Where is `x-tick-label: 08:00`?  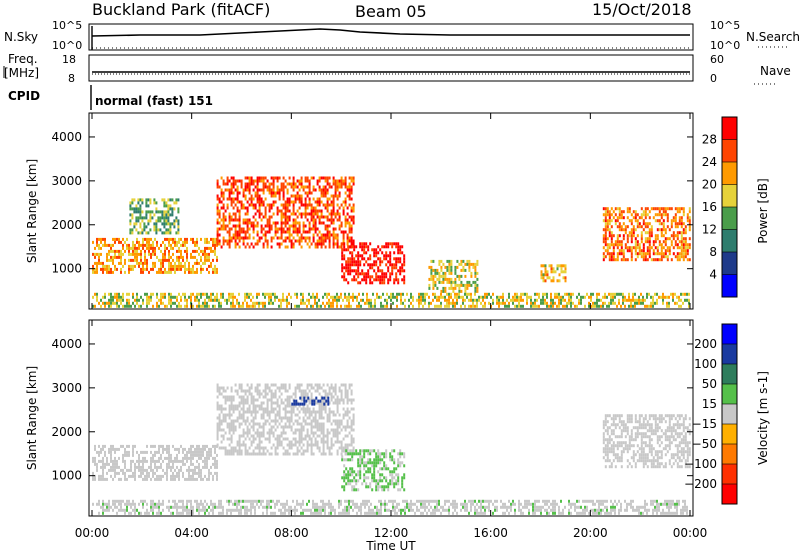
x-tick-label: 08:00 is located at coordinates (291, 533).